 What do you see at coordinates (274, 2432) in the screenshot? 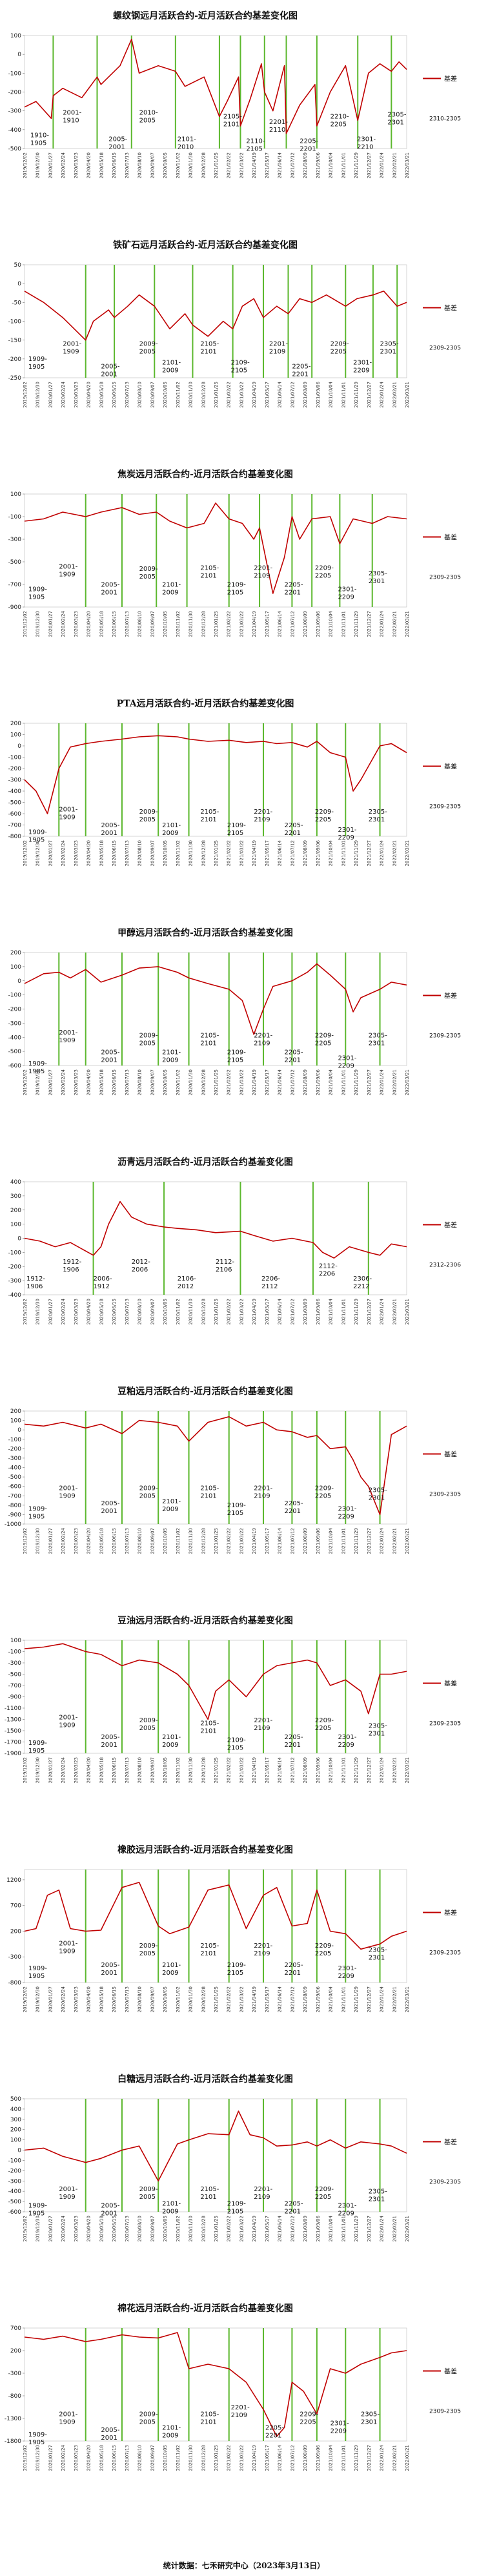
I see `contract-pair-label: 2205-2201` at bounding box center [274, 2432].